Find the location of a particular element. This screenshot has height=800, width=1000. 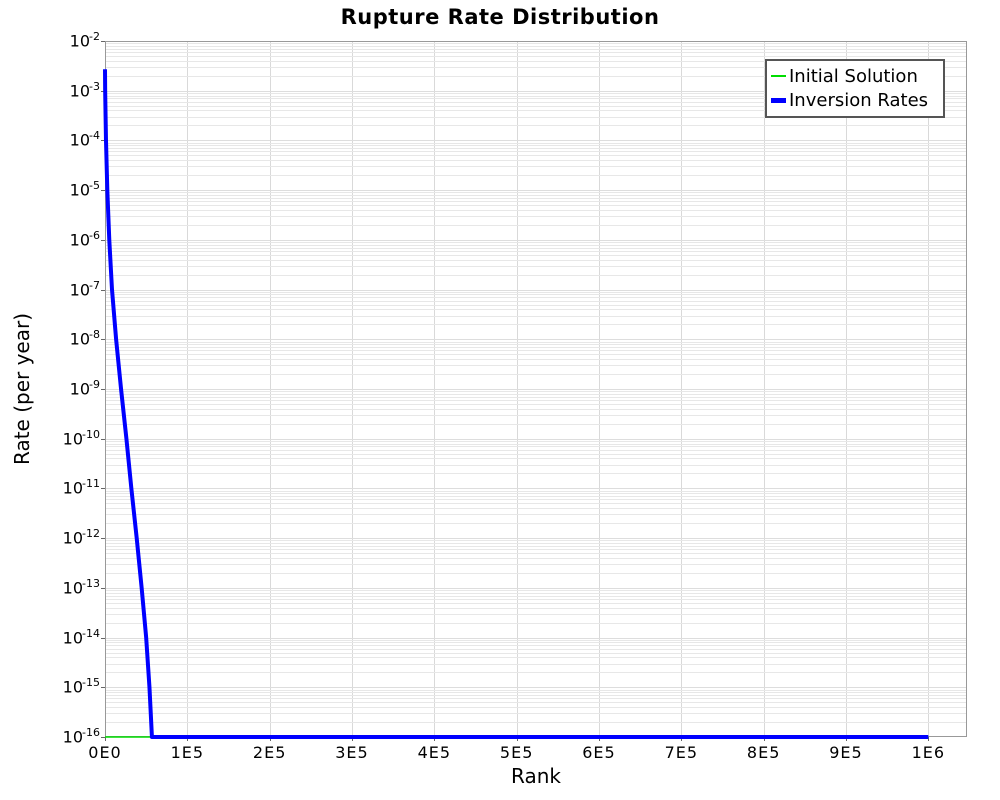

inversion-rates-line-swatch is located at coordinates (778, 101).